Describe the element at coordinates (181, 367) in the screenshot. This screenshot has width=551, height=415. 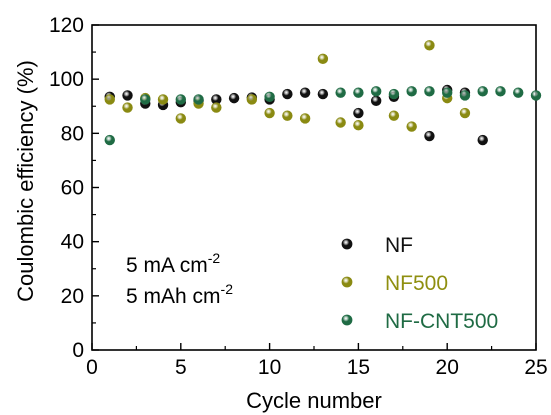
I see `x-tick-label: 5` at that location.